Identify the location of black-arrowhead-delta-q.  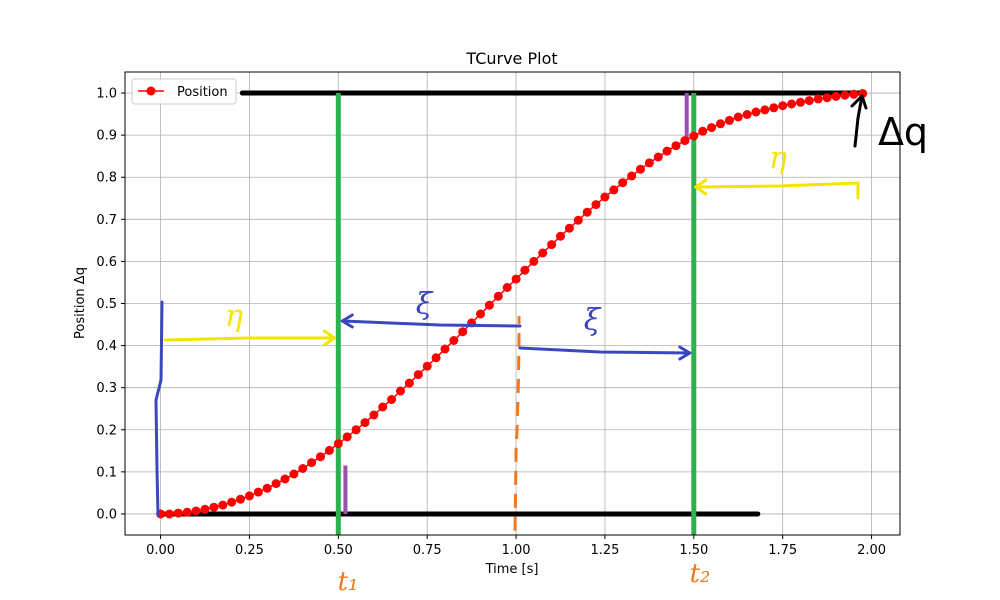
(859, 102).